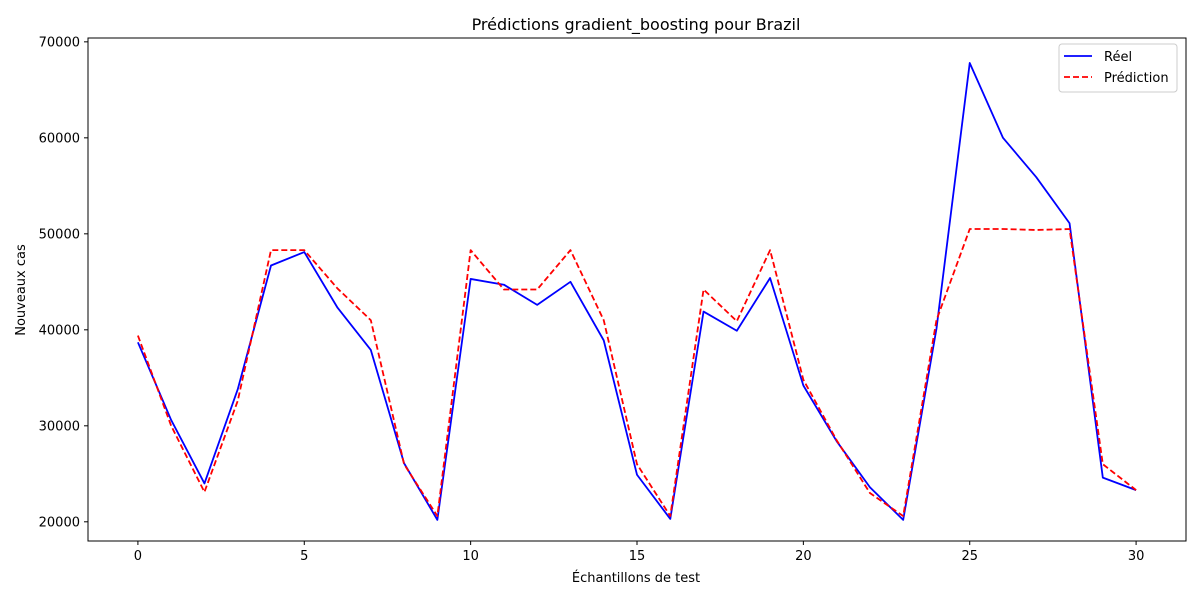 The width and height of the screenshot is (1200, 600). What do you see at coordinates (59, 426) in the screenshot?
I see `y-tick-label: 30000` at bounding box center [59, 426].